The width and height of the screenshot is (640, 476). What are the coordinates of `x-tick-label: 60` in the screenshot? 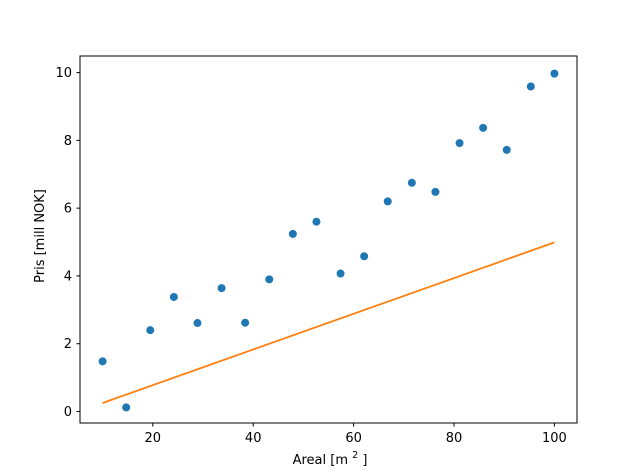 It's located at (353, 438).